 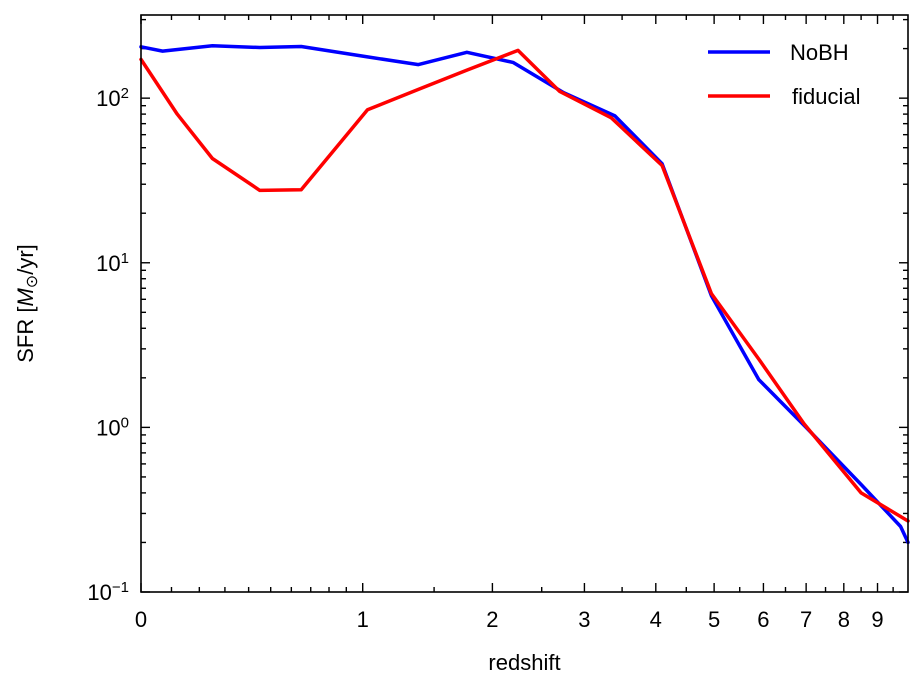 I want to click on x-tick-label: 4, so click(x=656, y=619).